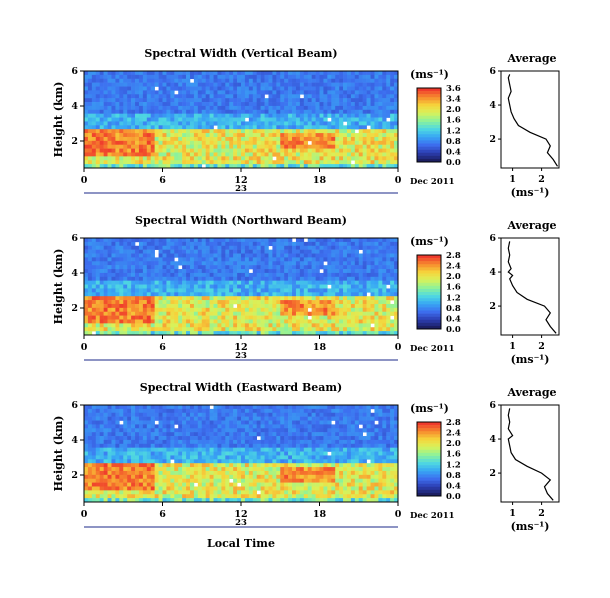  What do you see at coordinates (241, 220) in the screenshot?
I see `chart-title: Spectral Width (Northward Beam)` at bounding box center [241, 220].